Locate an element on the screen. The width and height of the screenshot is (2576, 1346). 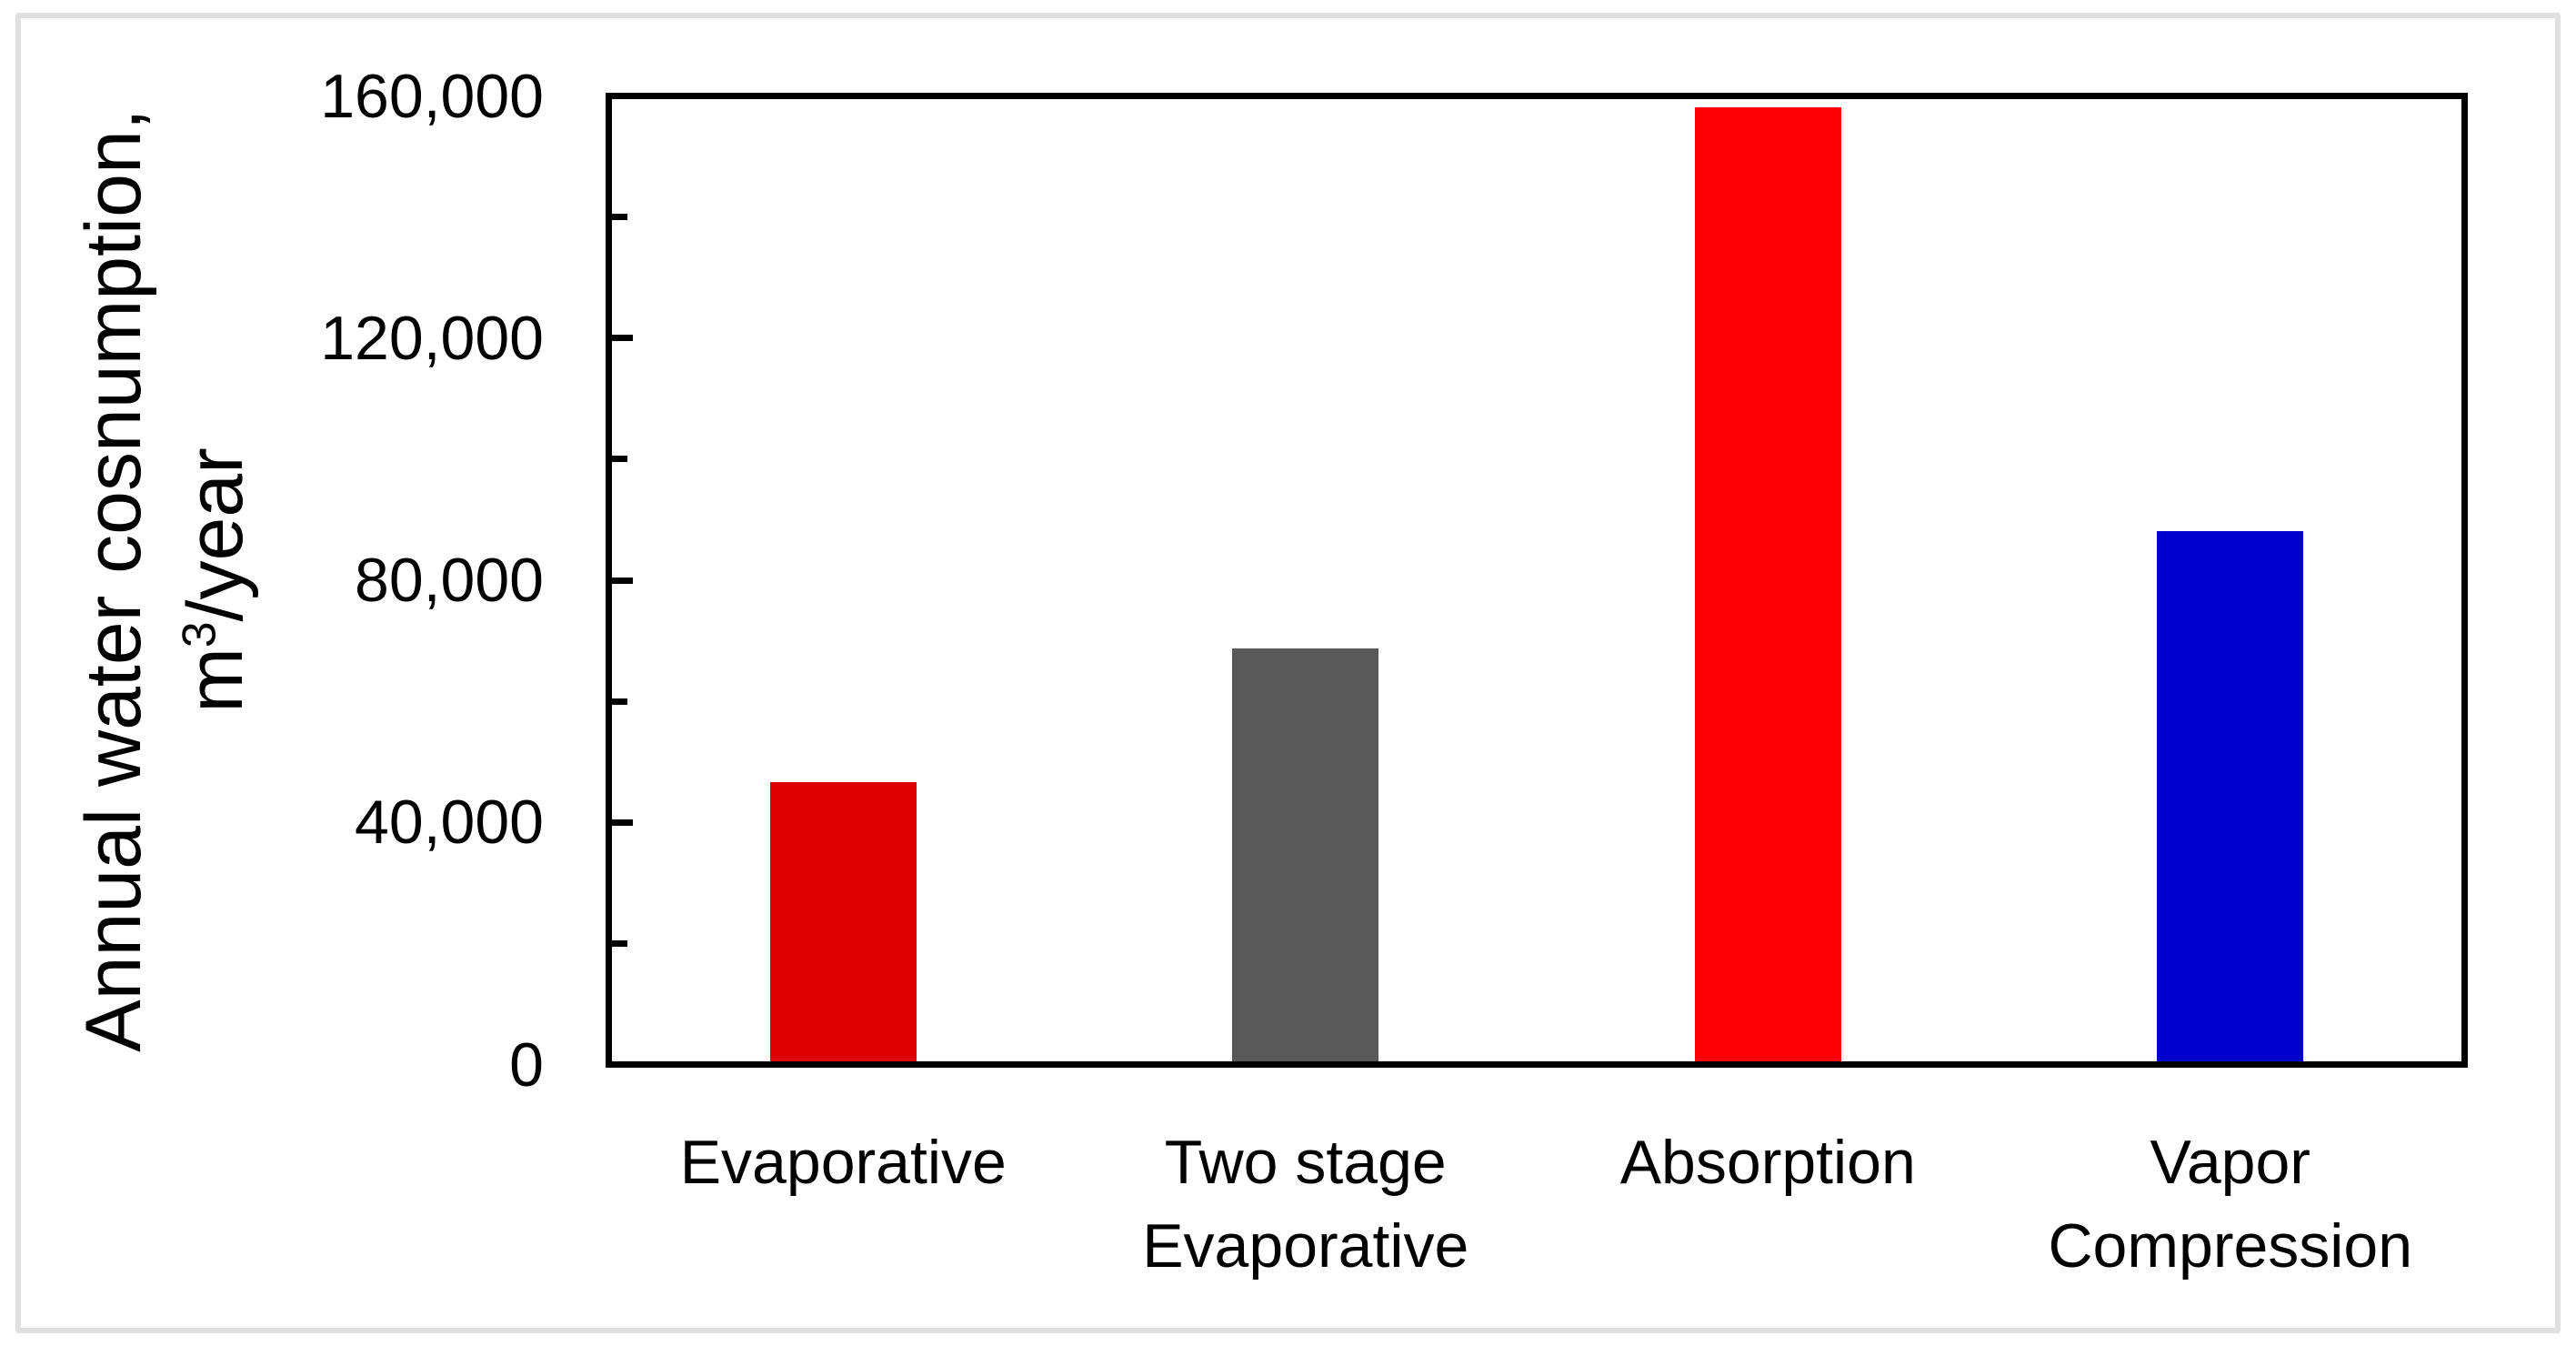
y-tick-label: 160,000 is located at coordinates (432, 96).